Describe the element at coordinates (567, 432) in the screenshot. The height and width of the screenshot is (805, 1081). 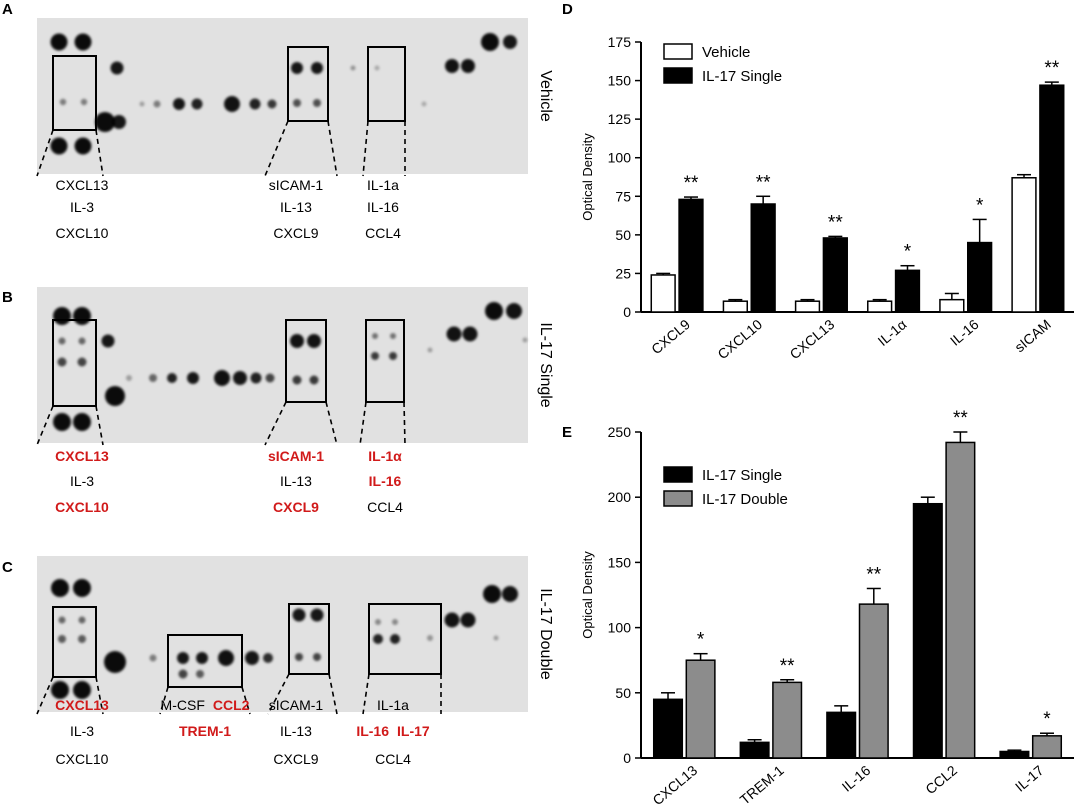
I see `panel-letter: E` at that location.